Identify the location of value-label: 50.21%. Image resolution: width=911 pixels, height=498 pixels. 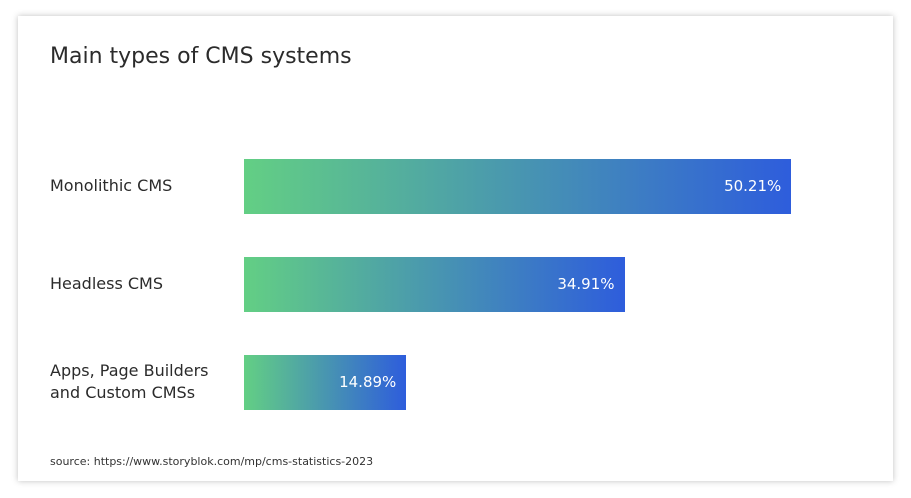
(753, 186).